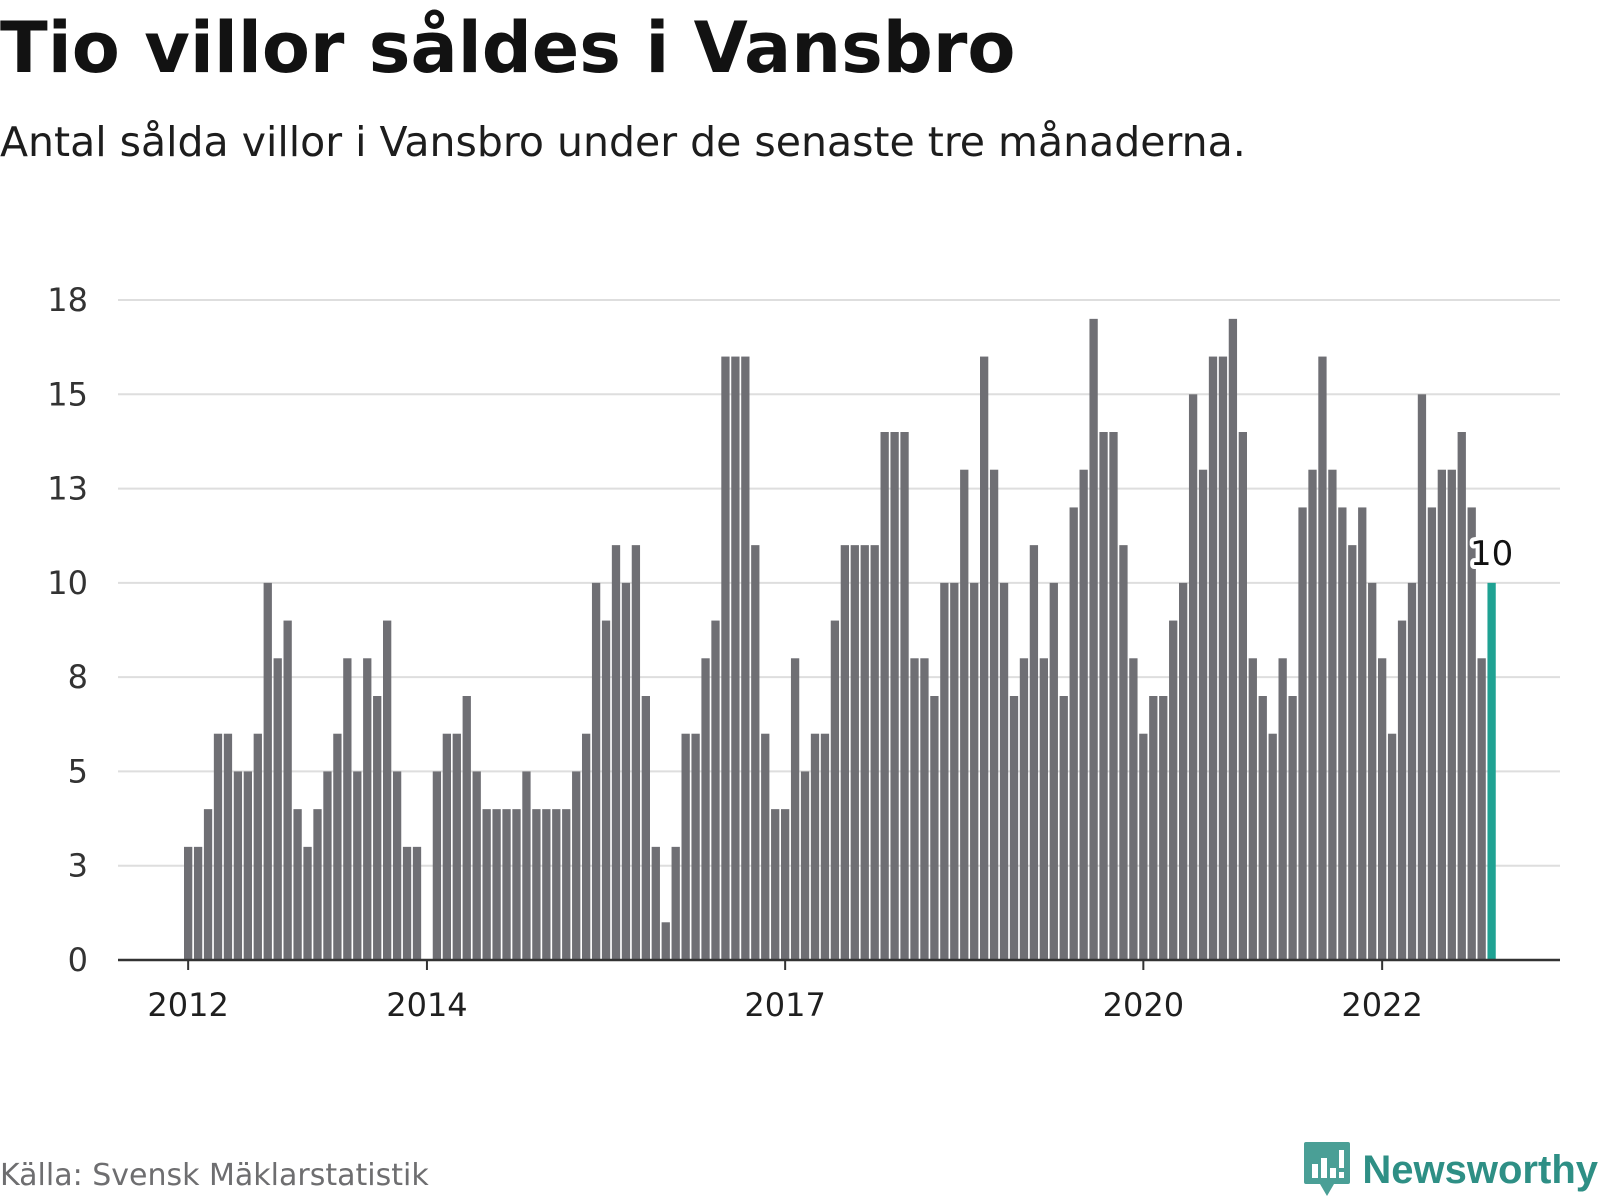  I want to click on y-tick-label: 5, so click(78, 771).